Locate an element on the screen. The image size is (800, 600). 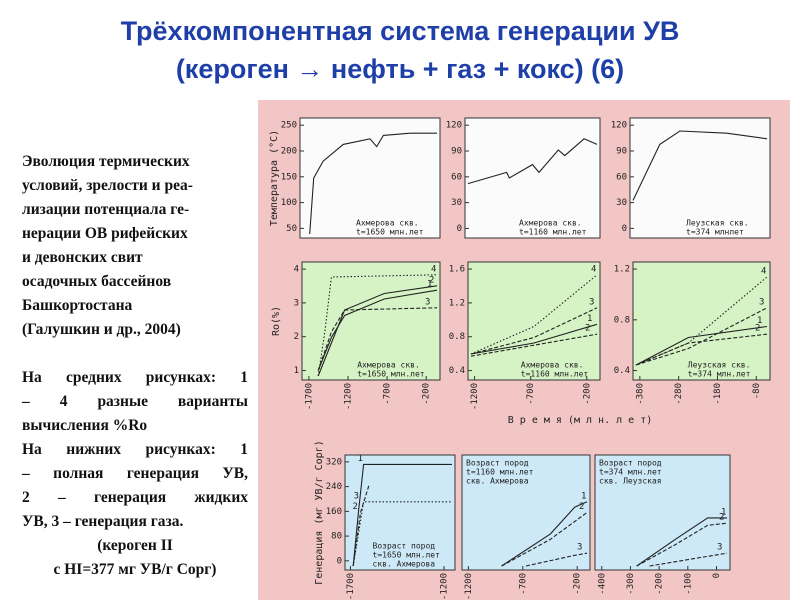
x-axis-label: В р е м я (м л н. л е т) is located at coordinates (580, 420).